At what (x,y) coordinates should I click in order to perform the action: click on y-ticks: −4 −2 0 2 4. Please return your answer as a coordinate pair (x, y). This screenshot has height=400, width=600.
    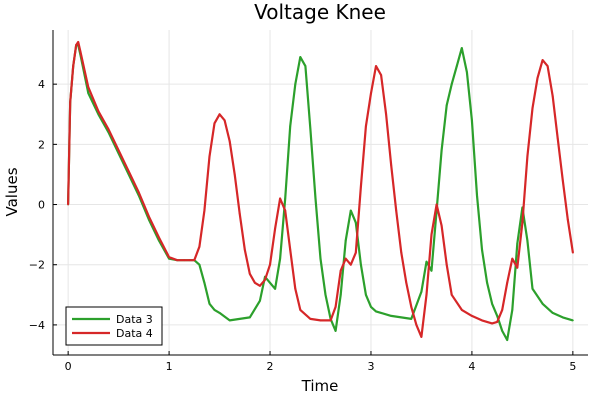
    Looking at the image, I should click on (43, 205).